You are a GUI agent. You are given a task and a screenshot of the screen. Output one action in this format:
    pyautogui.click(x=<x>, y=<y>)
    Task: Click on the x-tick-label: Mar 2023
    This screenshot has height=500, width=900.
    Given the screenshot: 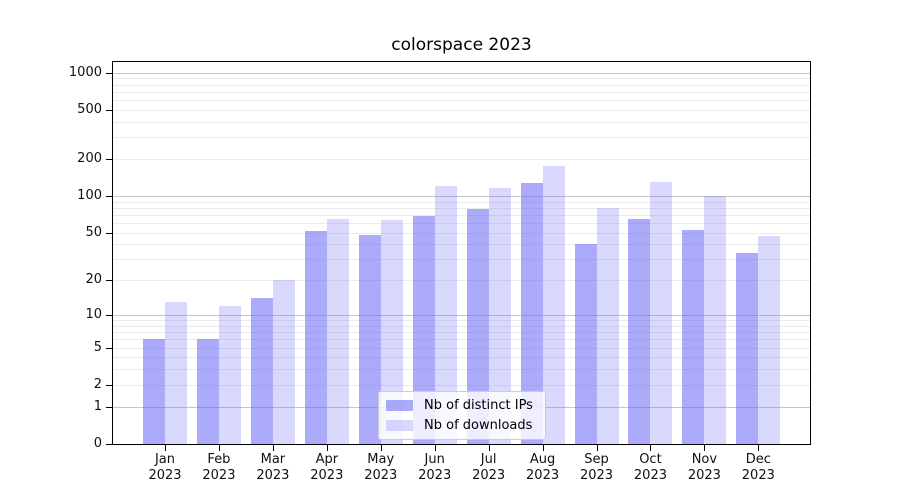 What is the action you would take?
    pyautogui.click(x=273, y=467)
    